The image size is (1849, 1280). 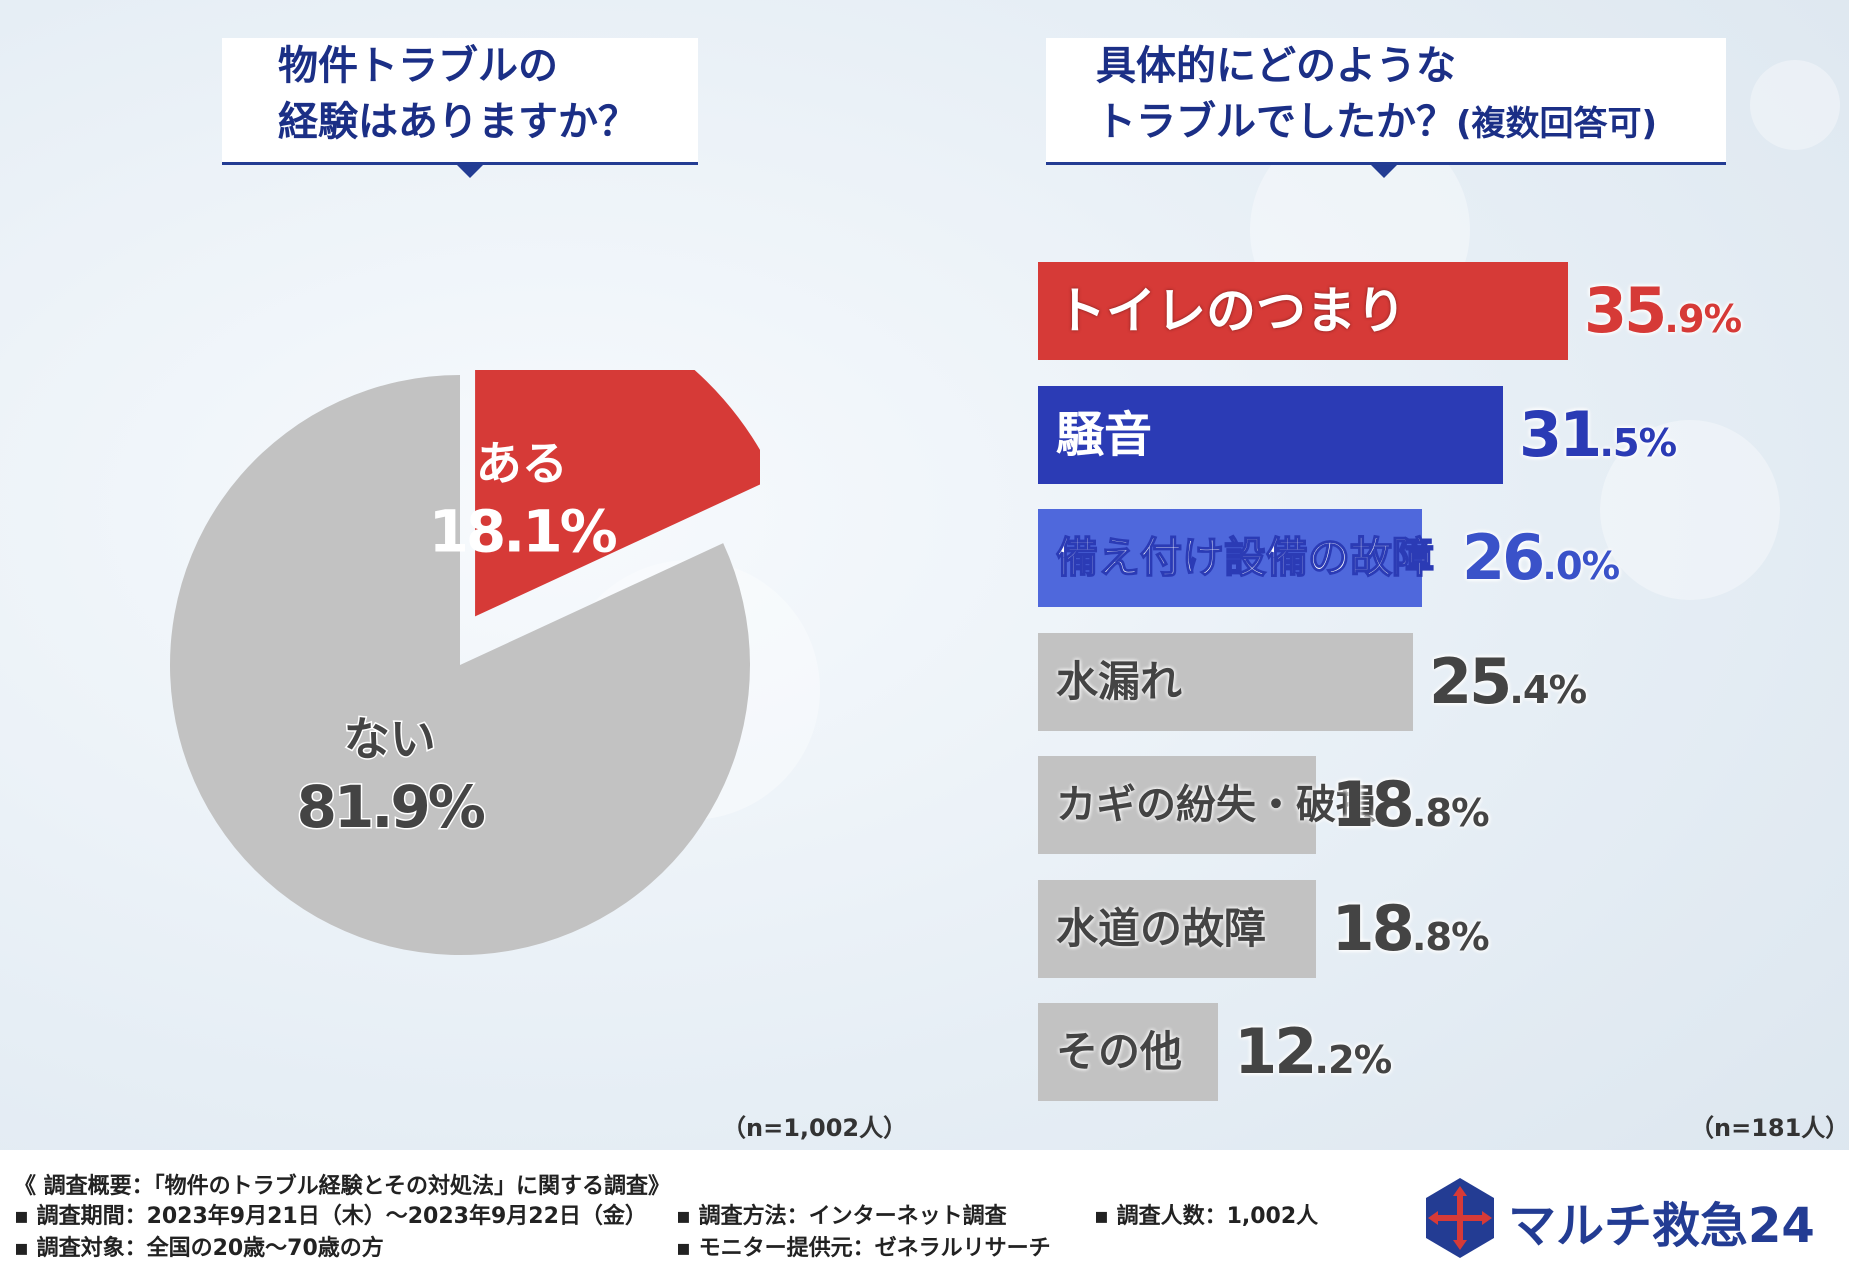 What do you see at coordinates (460, 665) in the screenshot?
I see `pie-slice-nai` at bounding box center [460, 665].